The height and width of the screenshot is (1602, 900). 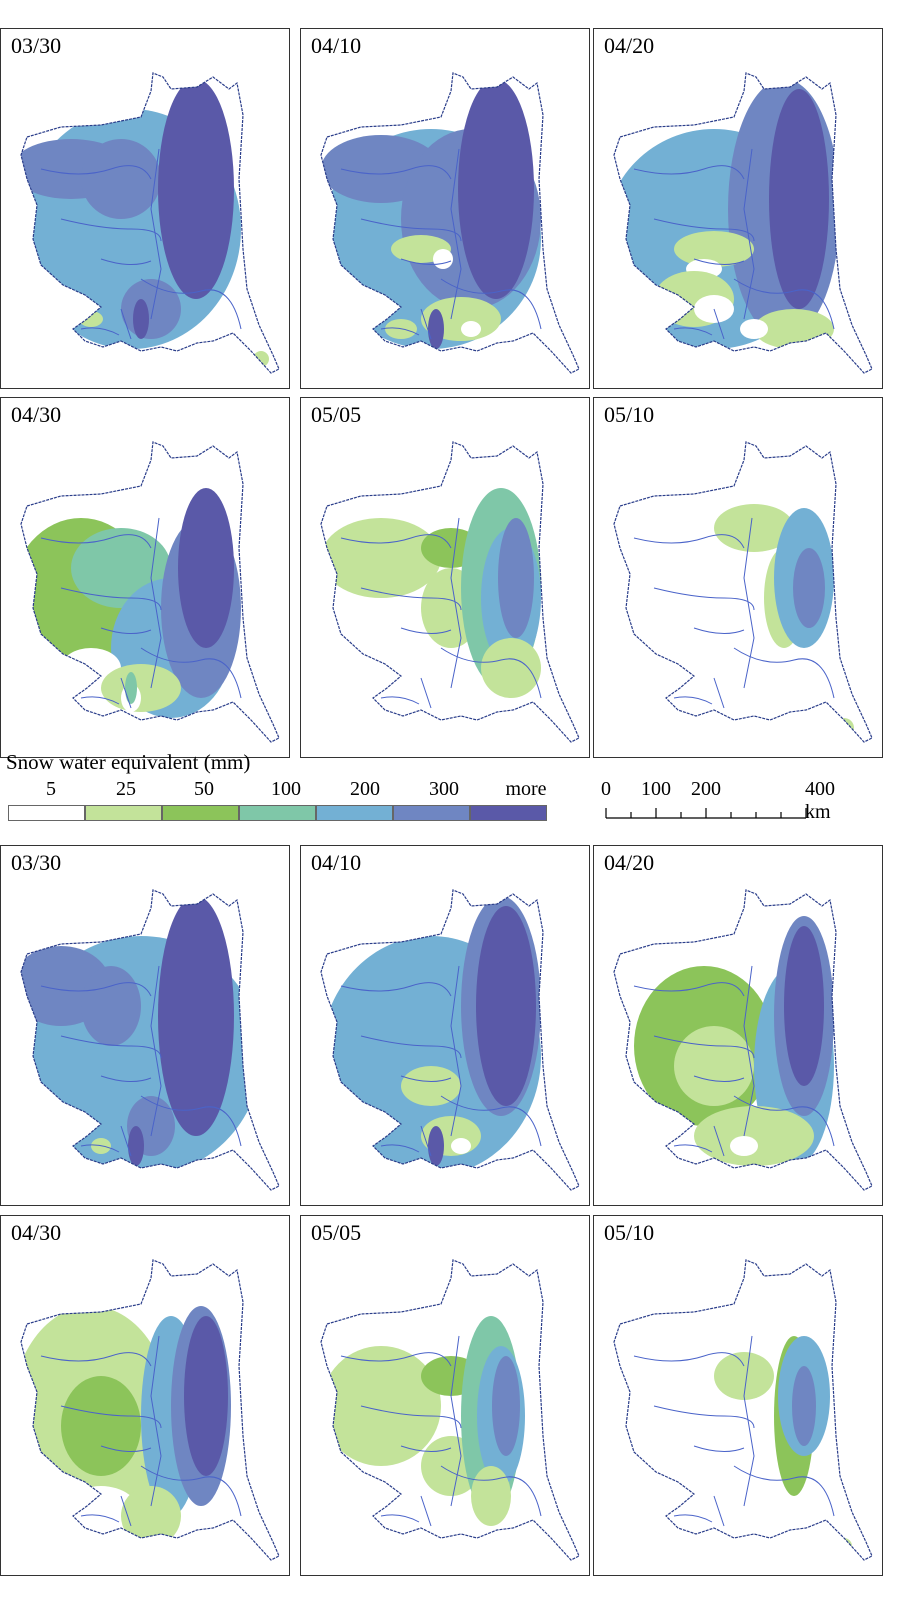 I want to click on map-panel: 04/10, so click(x=445, y=1025).